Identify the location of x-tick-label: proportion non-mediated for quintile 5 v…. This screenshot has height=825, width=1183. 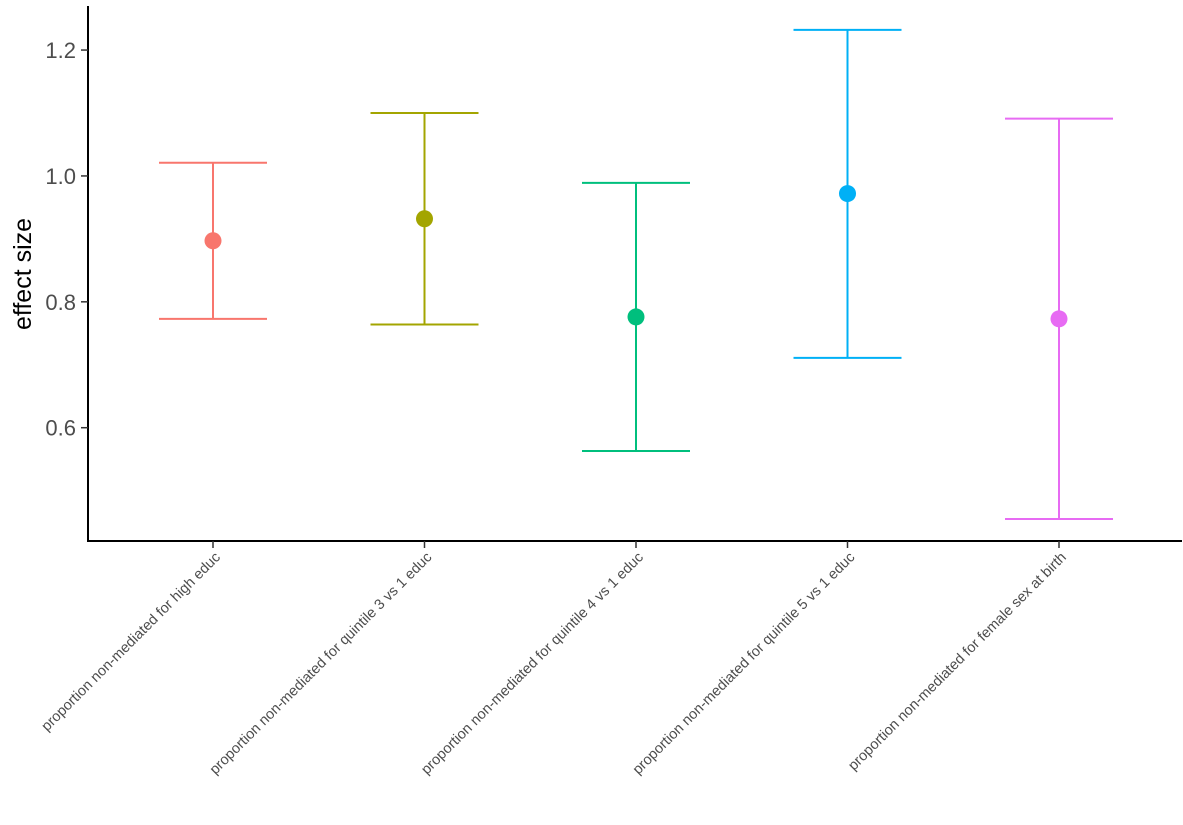
(744, 664).